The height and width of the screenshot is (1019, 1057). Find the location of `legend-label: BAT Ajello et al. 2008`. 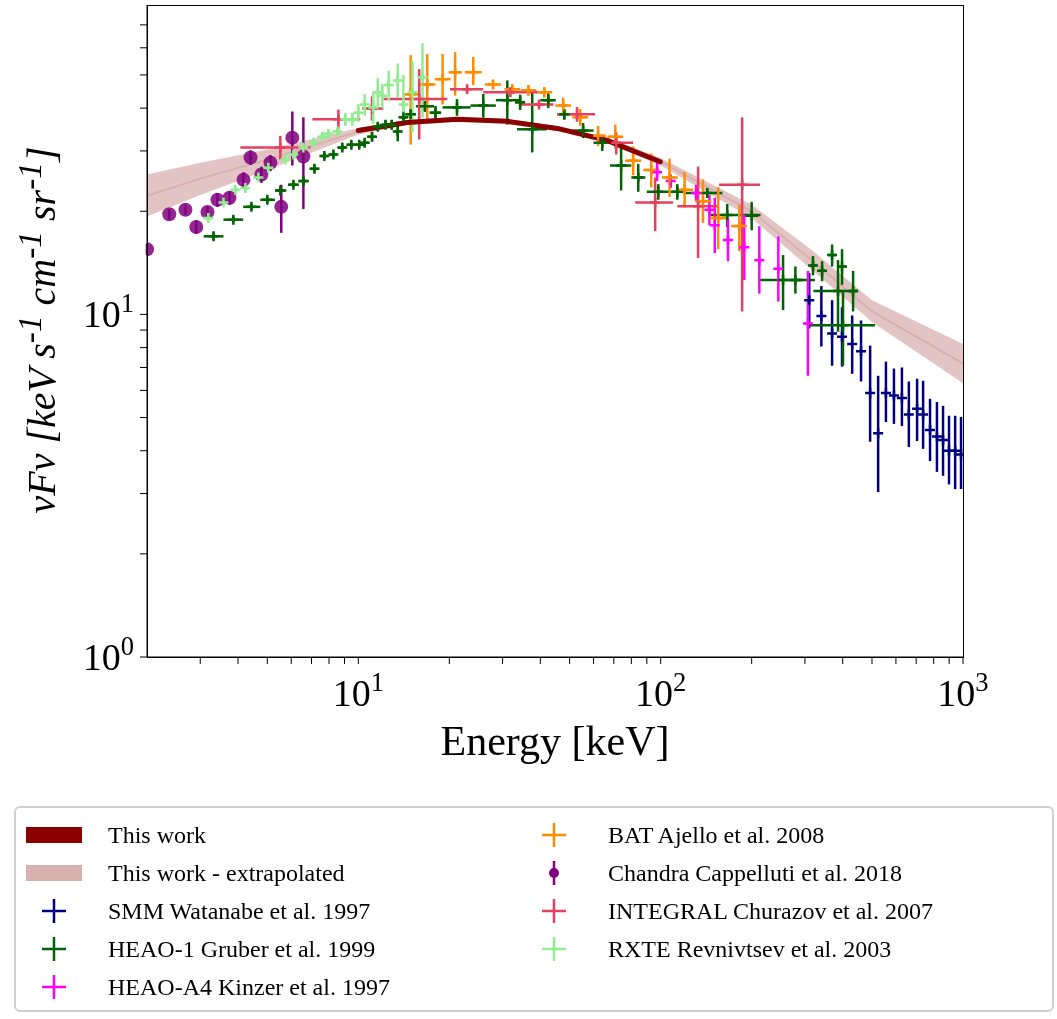

legend-label: BAT Ajello et al. 2008 is located at coordinates (716, 835).